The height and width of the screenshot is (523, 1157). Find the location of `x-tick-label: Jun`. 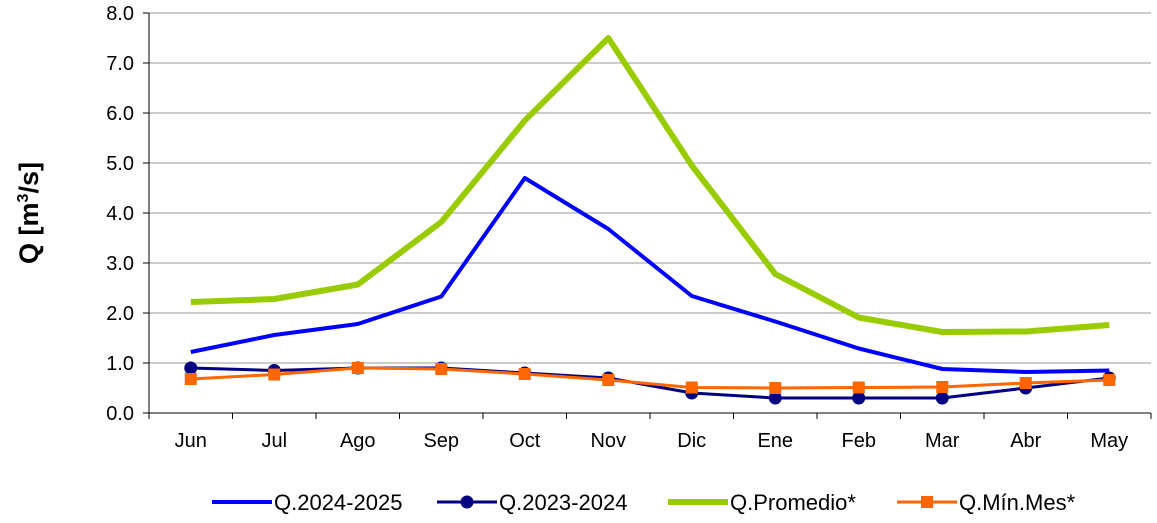

x-tick-label: Jun is located at coordinates (191, 441).